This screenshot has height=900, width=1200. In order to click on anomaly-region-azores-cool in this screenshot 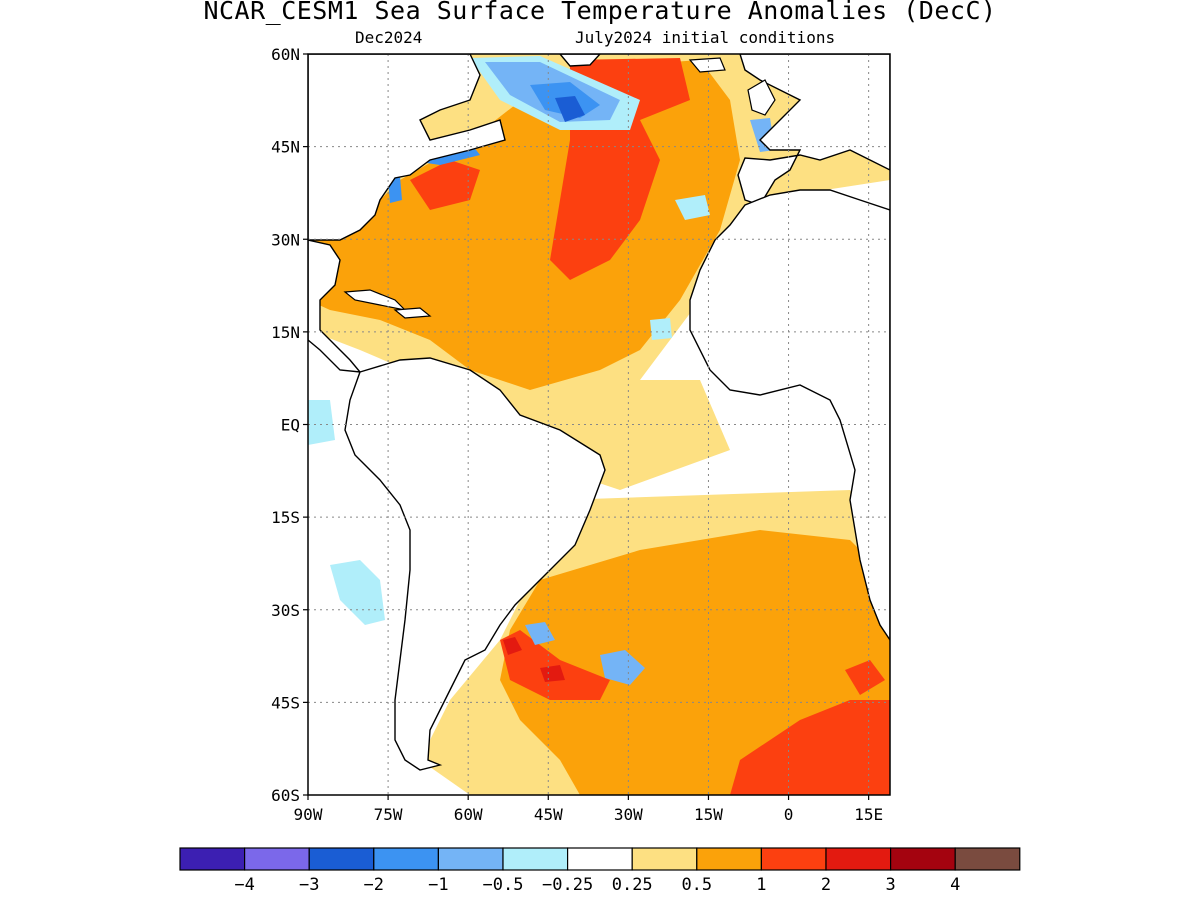, I will do `click(692, 207)`.